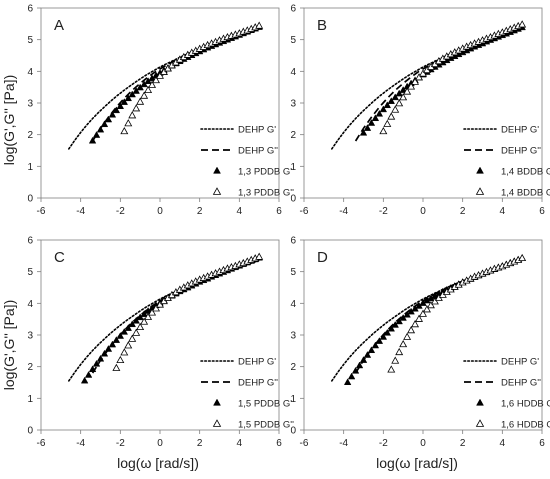  Describe the element at coordinates (30, 399) in the screenshot. I see `y-tick-label: 1` at that location.